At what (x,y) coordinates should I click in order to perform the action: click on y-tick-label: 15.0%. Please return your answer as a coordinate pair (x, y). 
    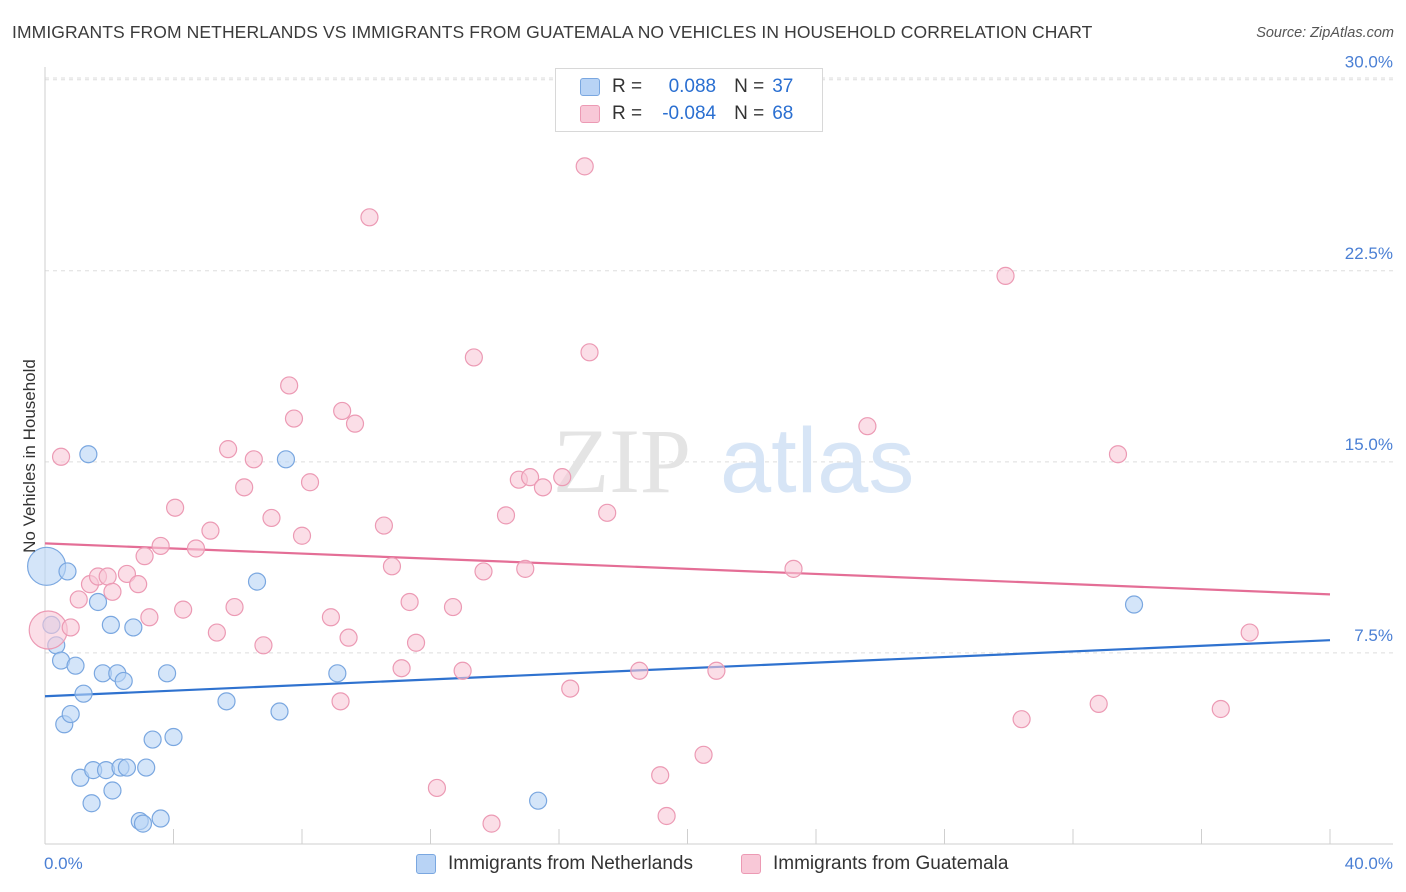
    Looking at the image, I should click on (1369, 444).